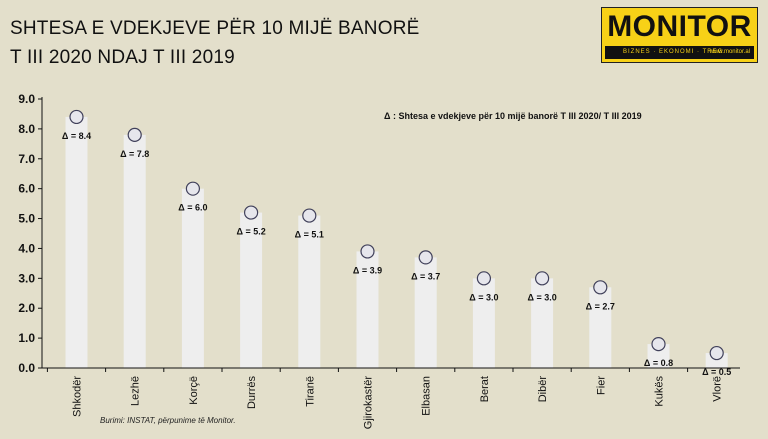  What do you see at coordinates (658, 363) in the screenshot?
I see `data-label-11: Δ = 0.8` at bounding box center [658, 363].